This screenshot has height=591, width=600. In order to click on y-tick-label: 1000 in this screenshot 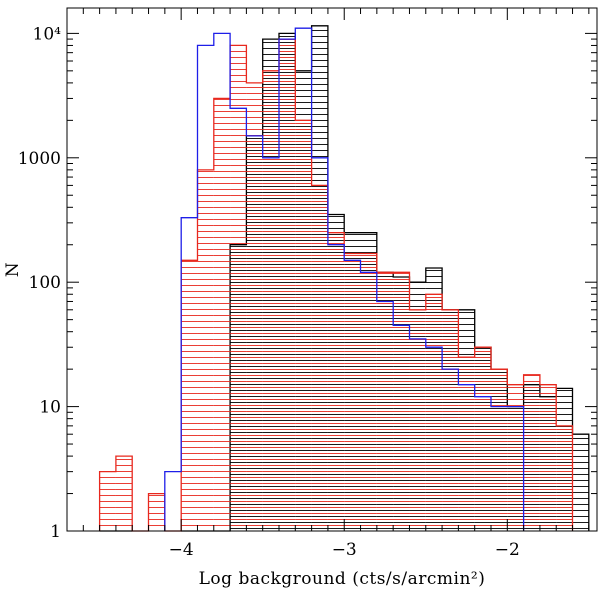, I will do `click(39, 159)`.